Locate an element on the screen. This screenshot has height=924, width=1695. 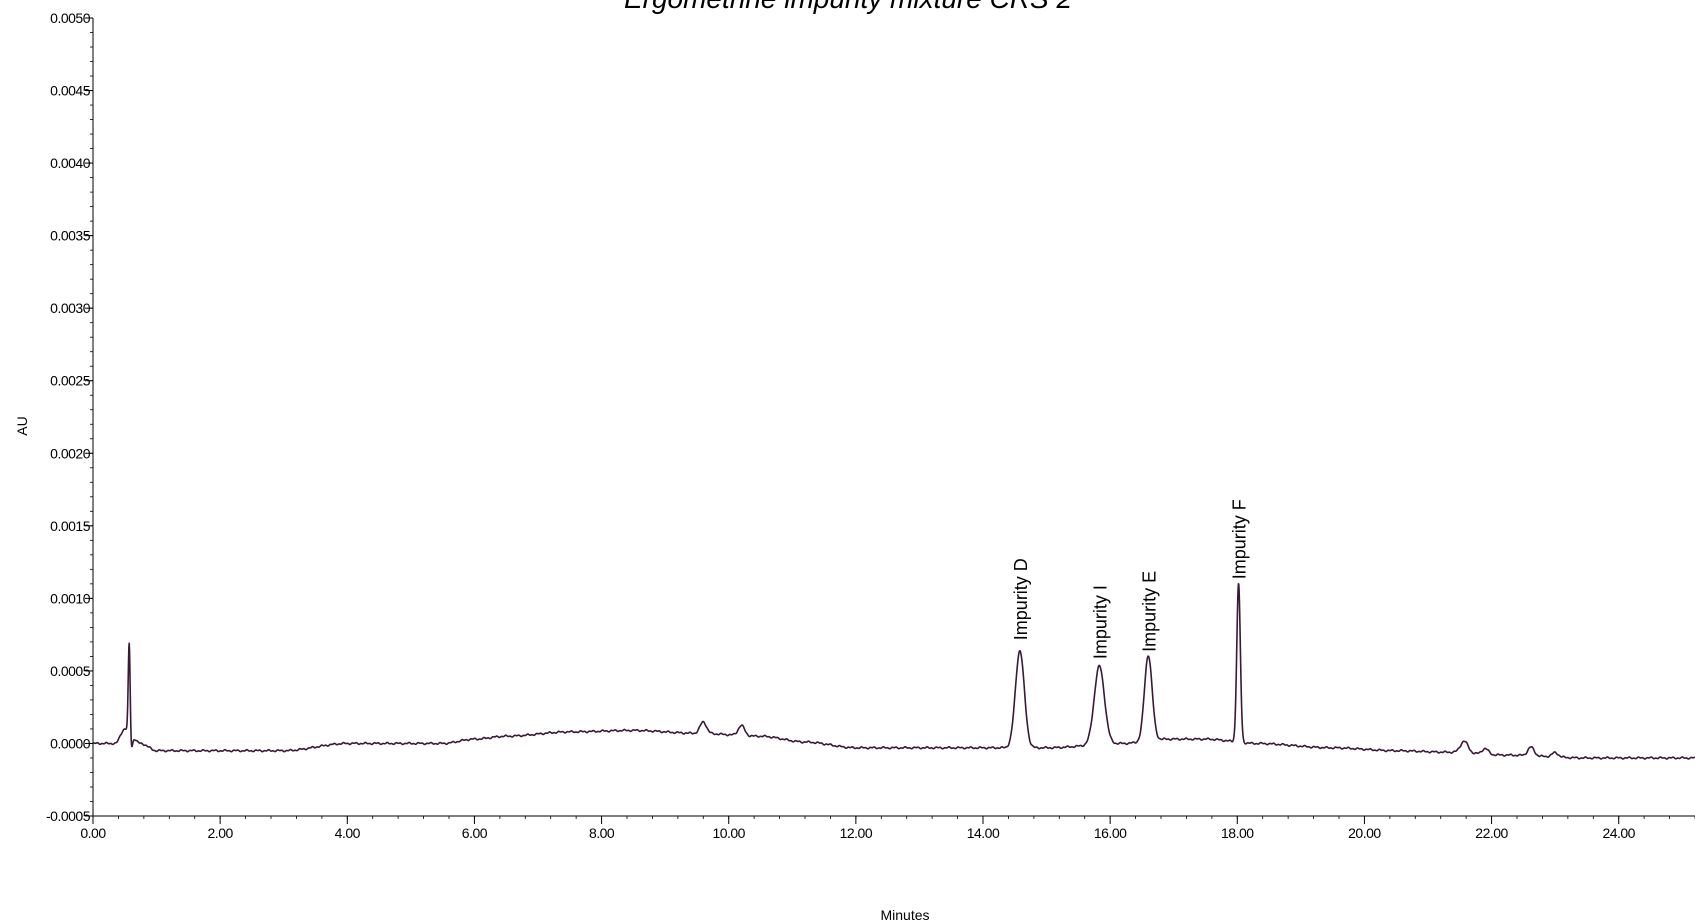
y-tick-label: 0.0030 is located at coordinates (70, 308).